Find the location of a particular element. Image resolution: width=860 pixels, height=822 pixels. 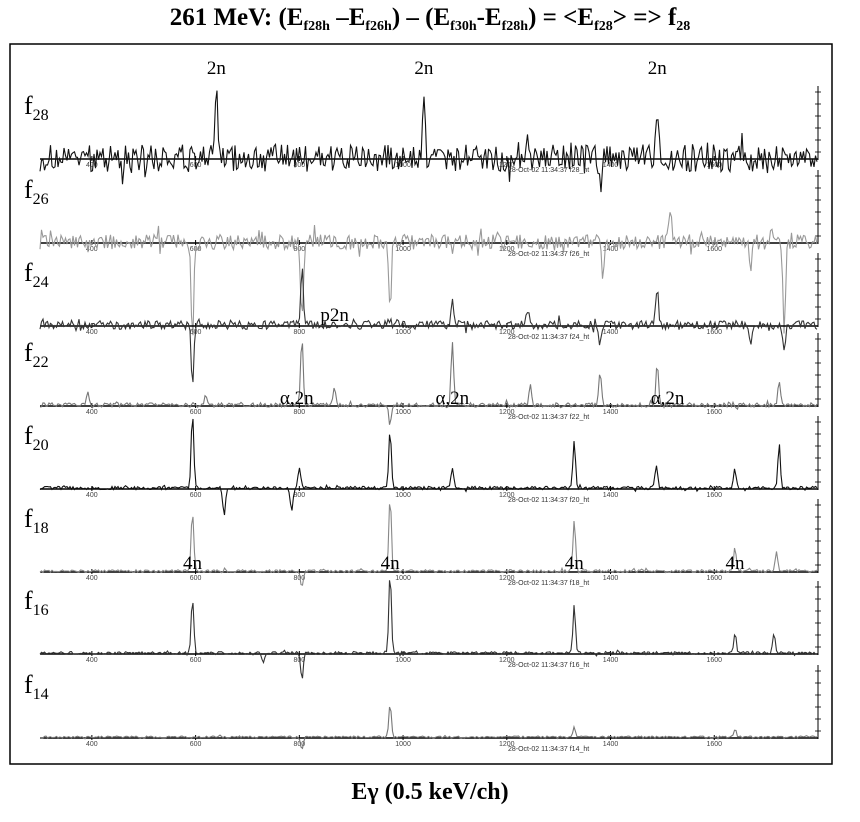

spectrum-label: f14 is located at coordinates (36, 686).